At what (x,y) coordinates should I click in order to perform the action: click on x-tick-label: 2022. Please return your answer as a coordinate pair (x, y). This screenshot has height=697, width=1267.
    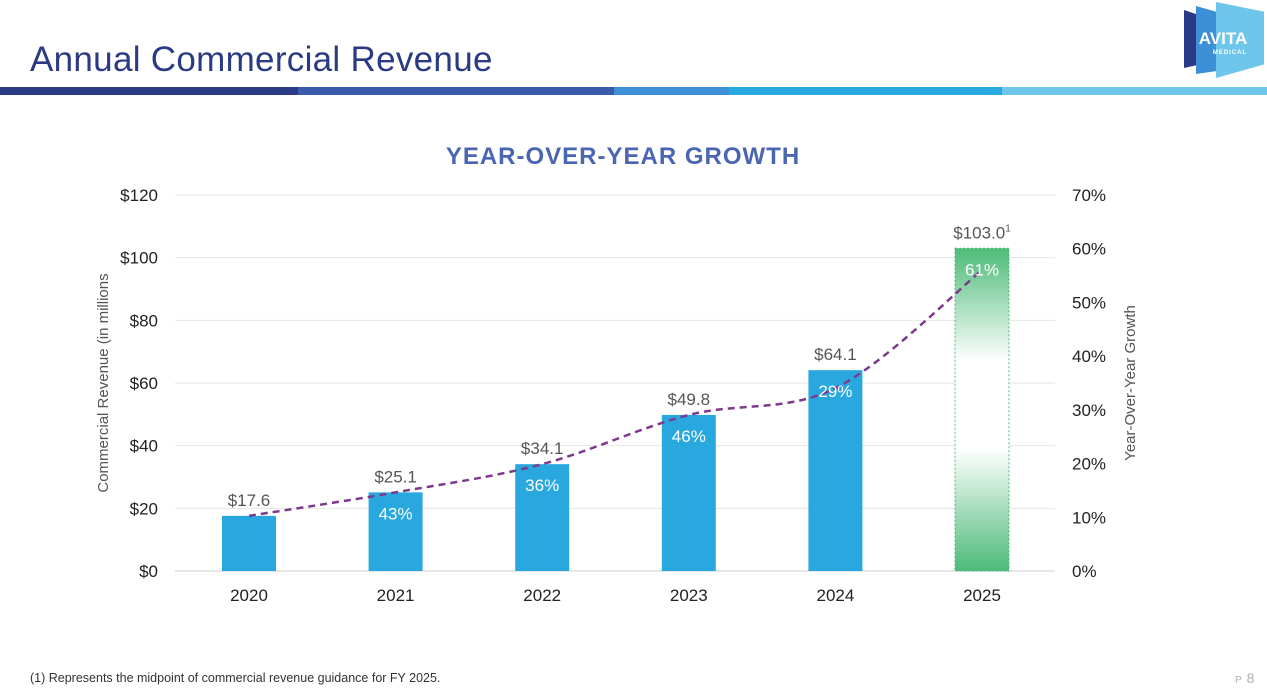
    Looking at the image, I should click on (542, 595).